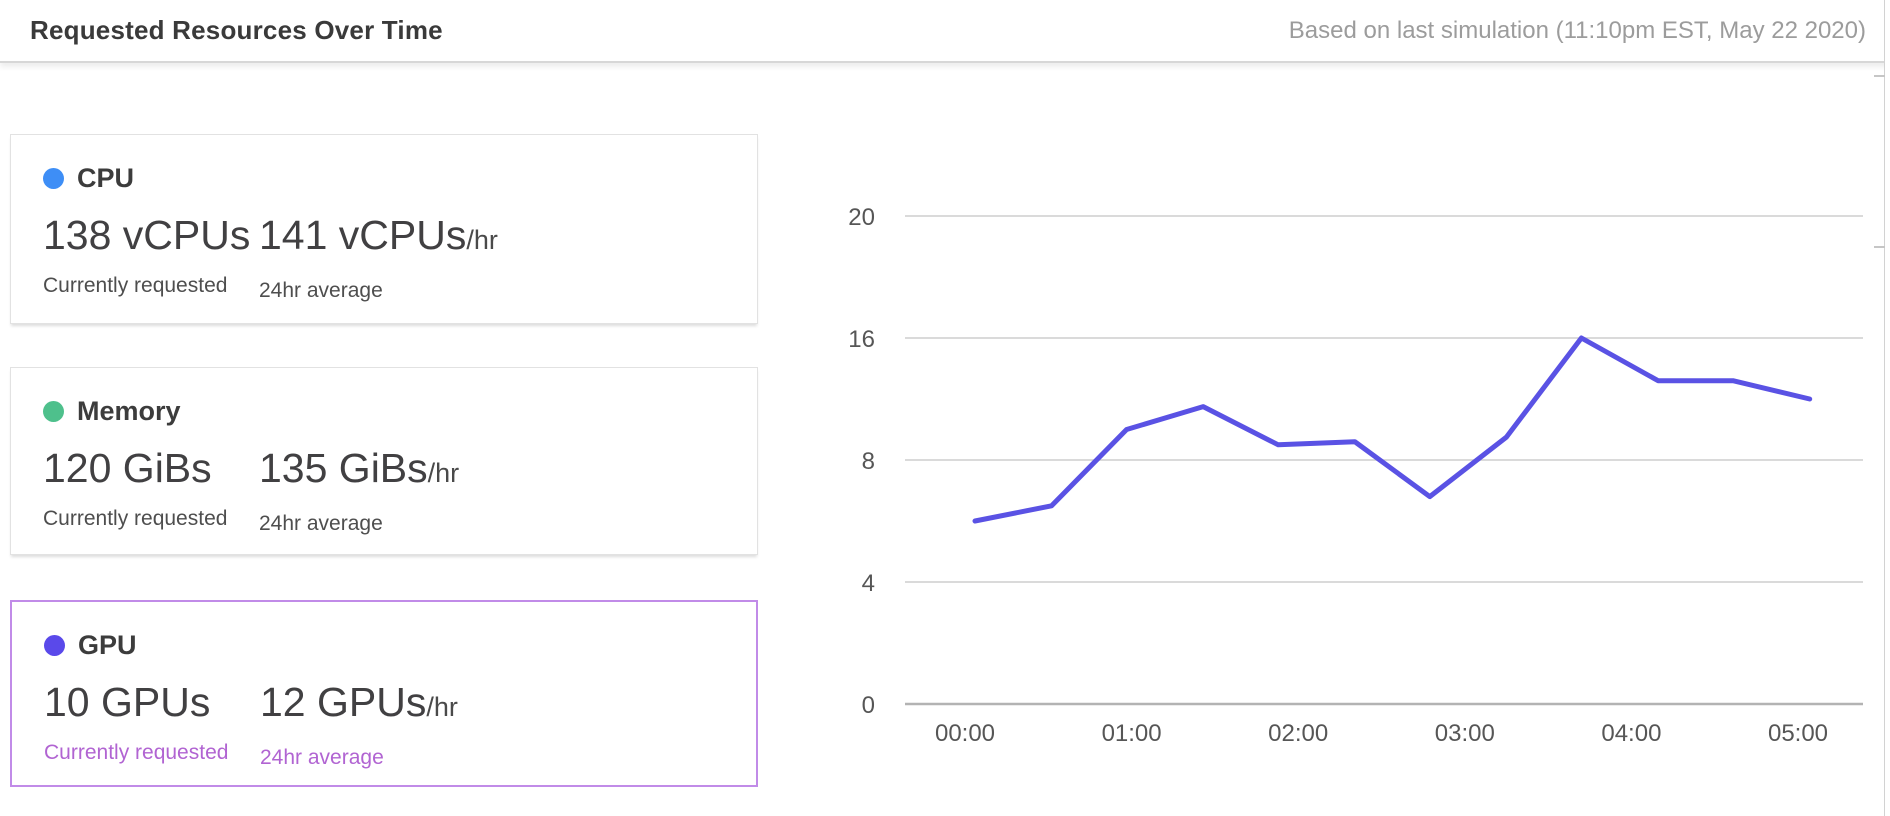 The height and width of the screenshot is (816, 1890). I want to click on x-axis-tick-label: 00:00, so click(965, 733).